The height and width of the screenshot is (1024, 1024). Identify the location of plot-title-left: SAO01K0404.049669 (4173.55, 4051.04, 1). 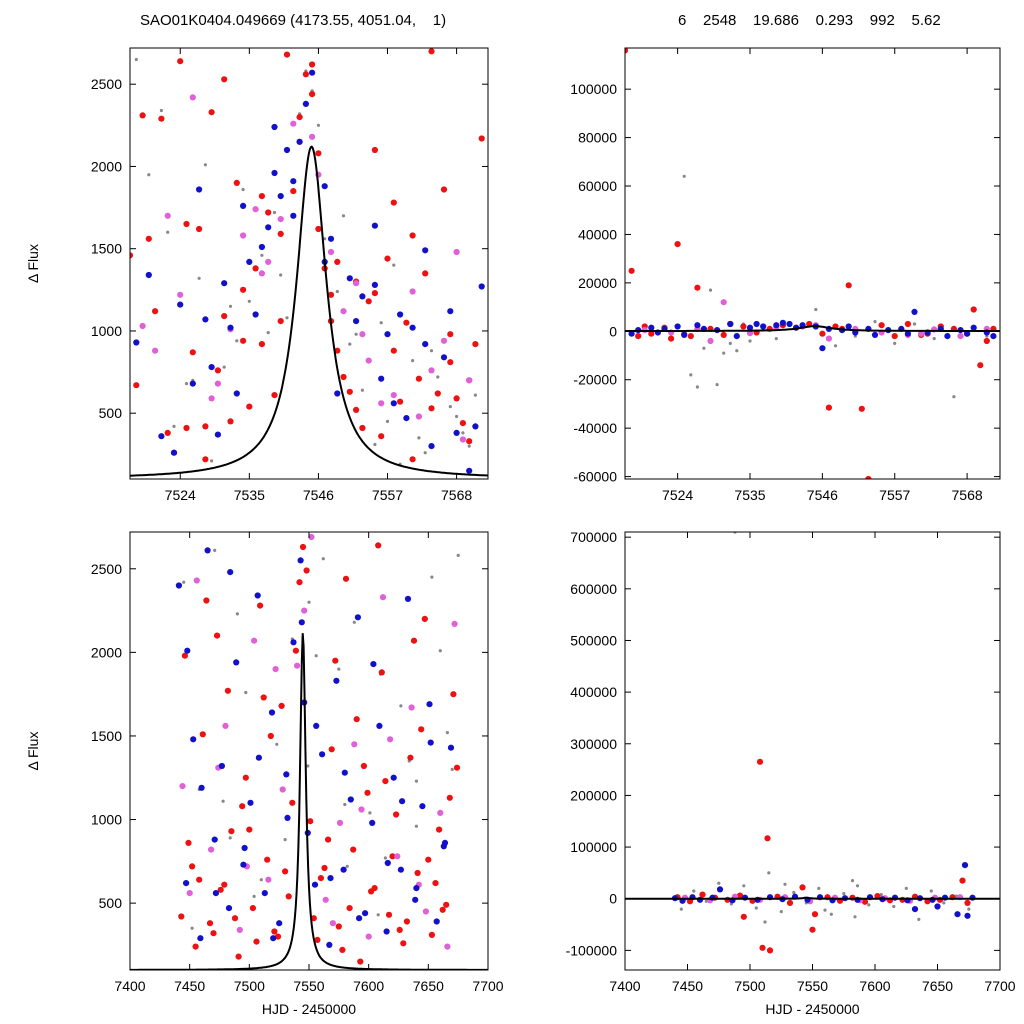
(293, 20).